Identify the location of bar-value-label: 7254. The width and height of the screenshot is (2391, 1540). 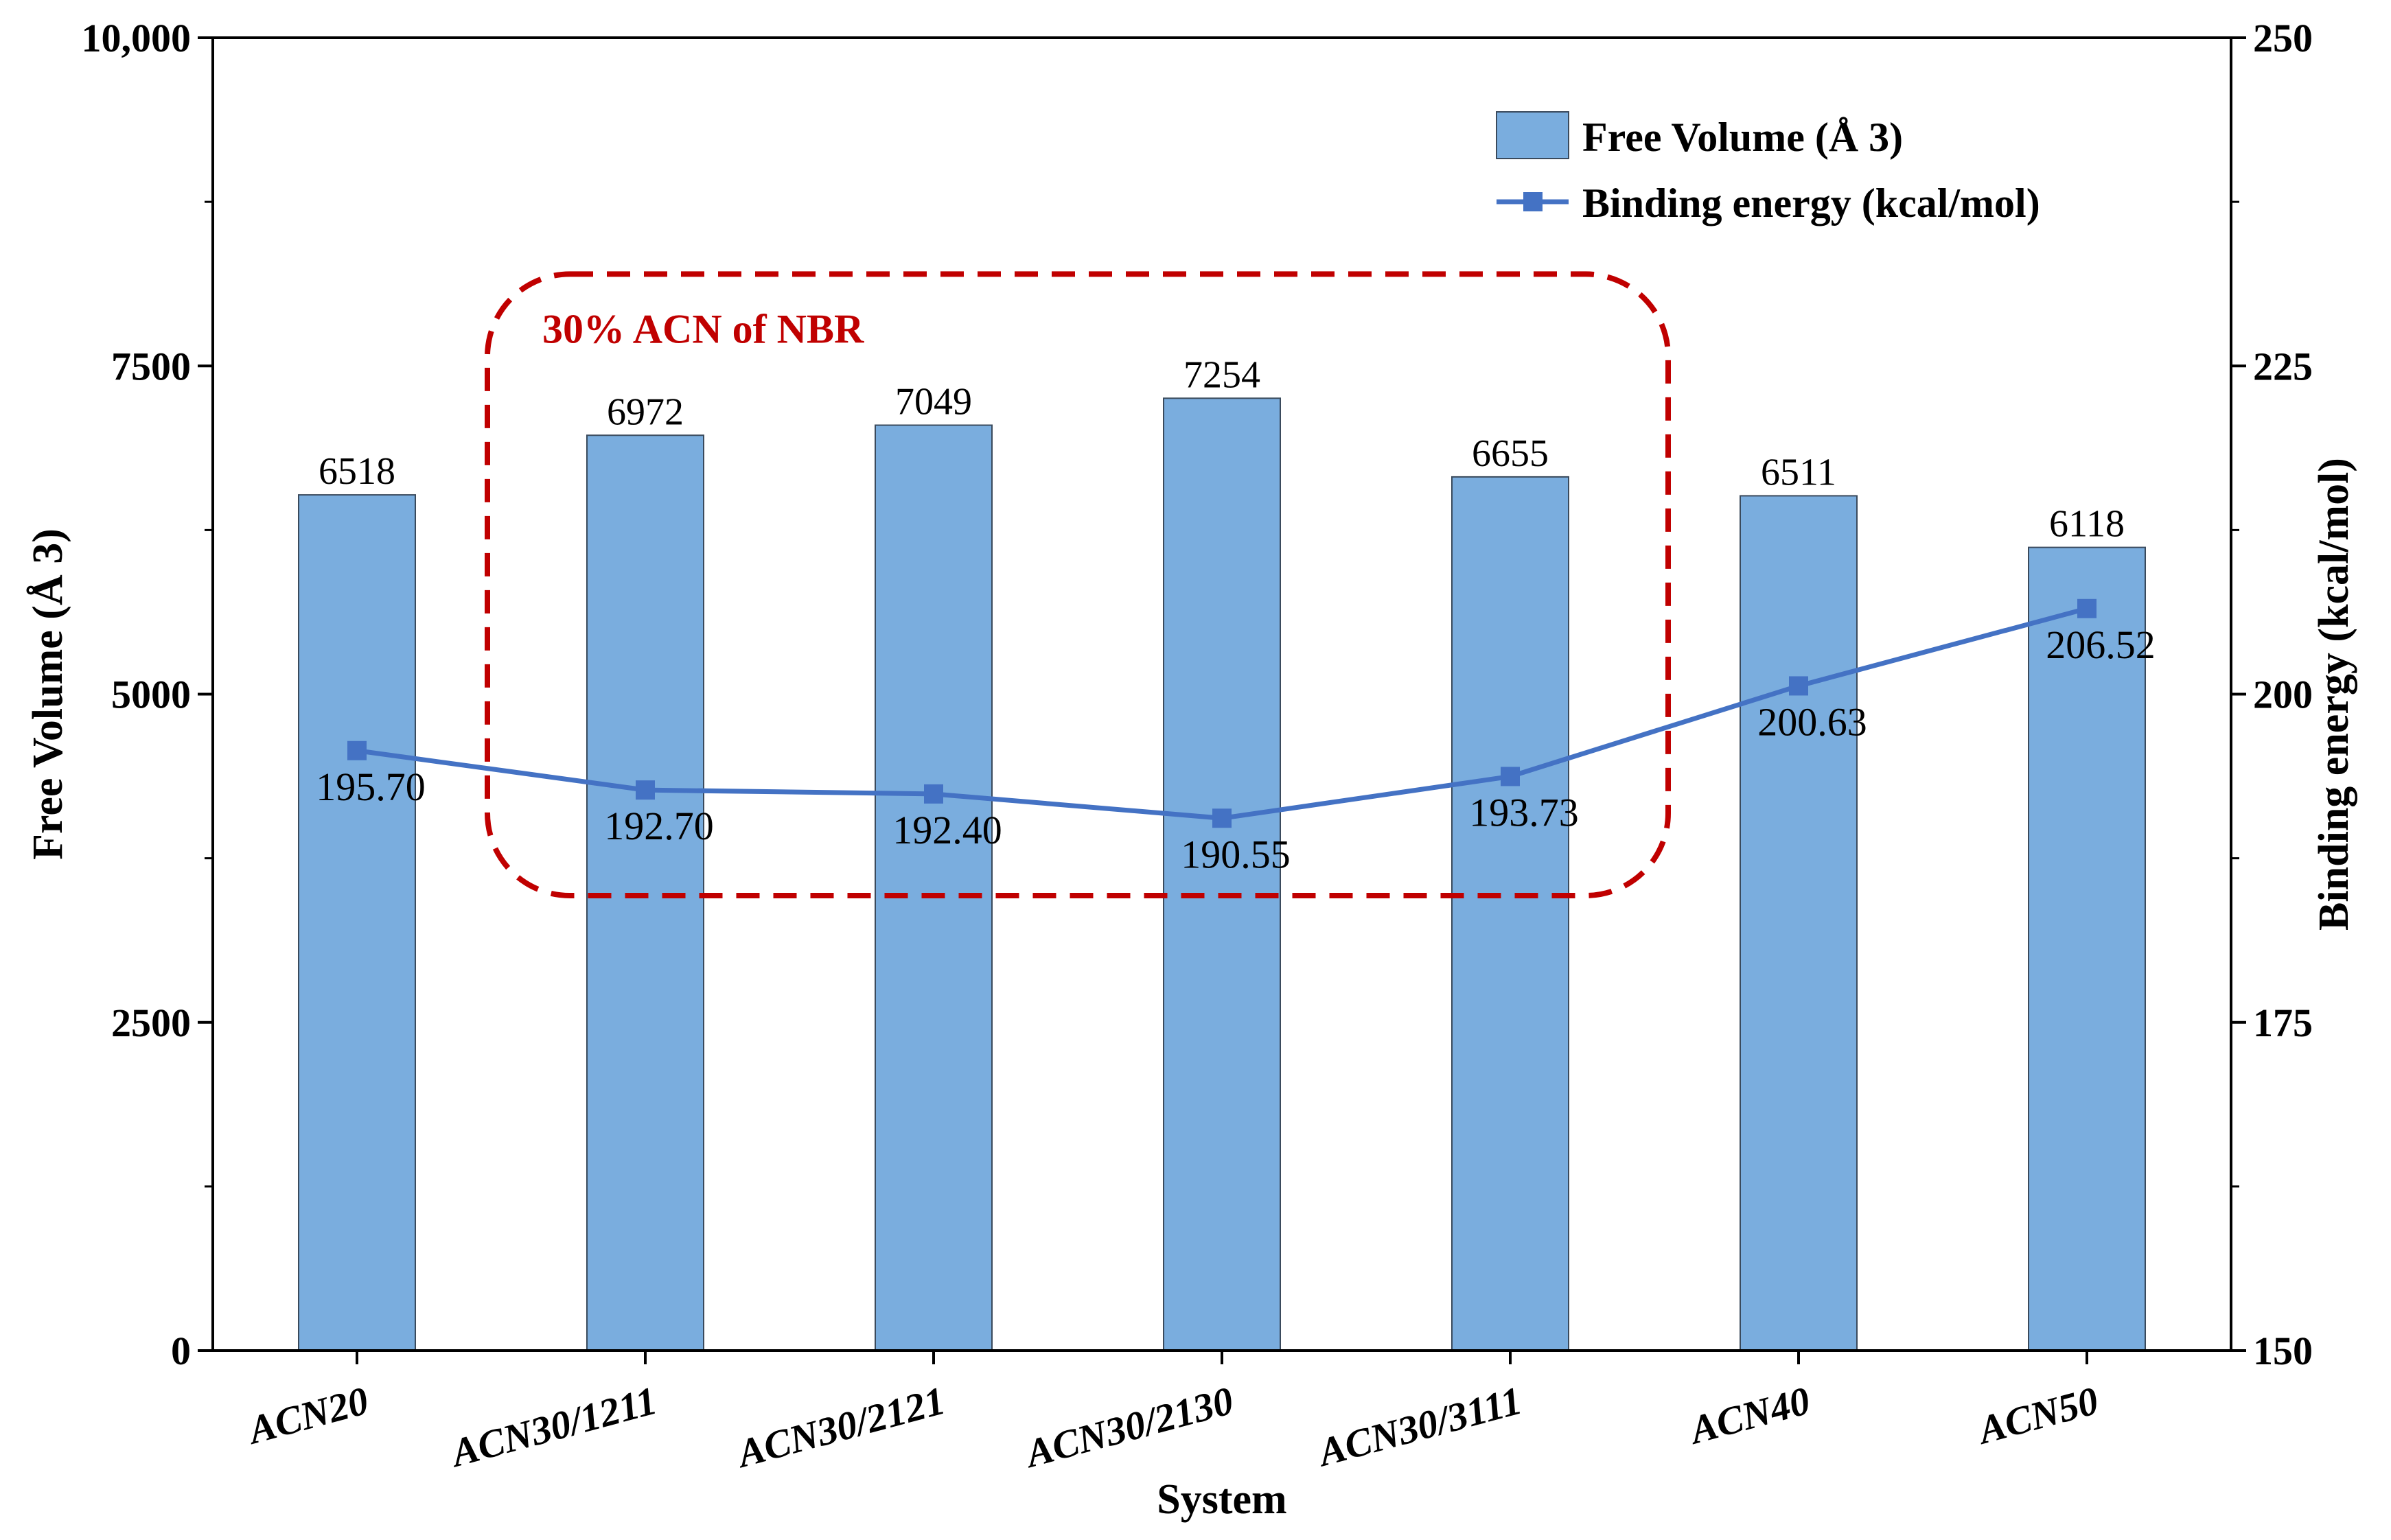
(1221, 374).